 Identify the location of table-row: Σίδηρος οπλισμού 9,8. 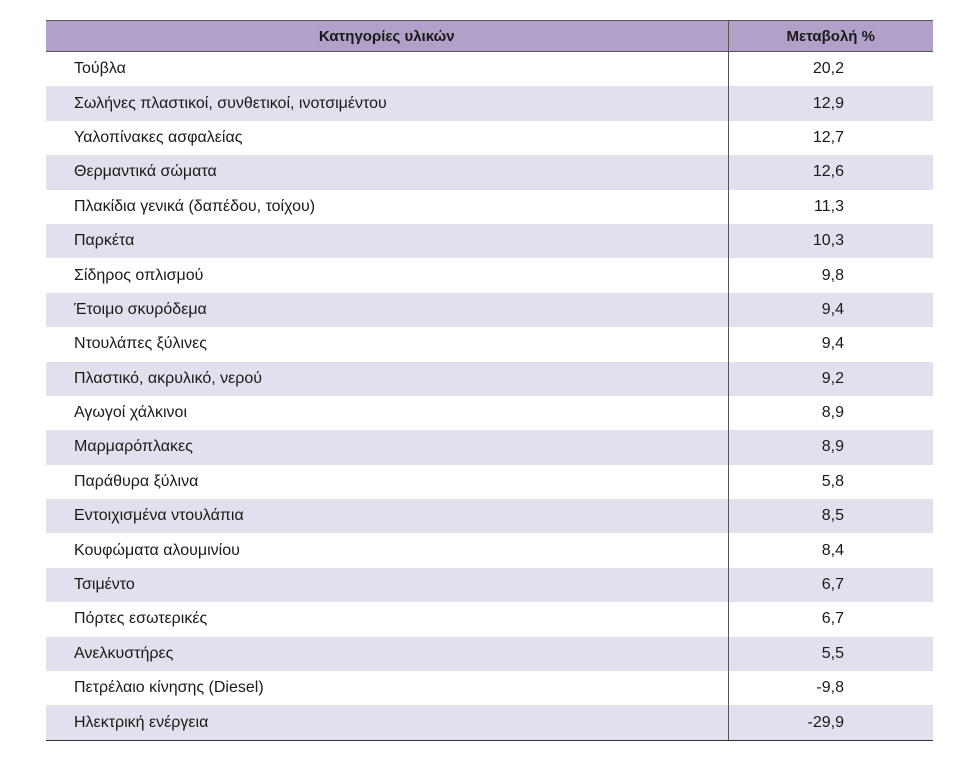
(489, 275).